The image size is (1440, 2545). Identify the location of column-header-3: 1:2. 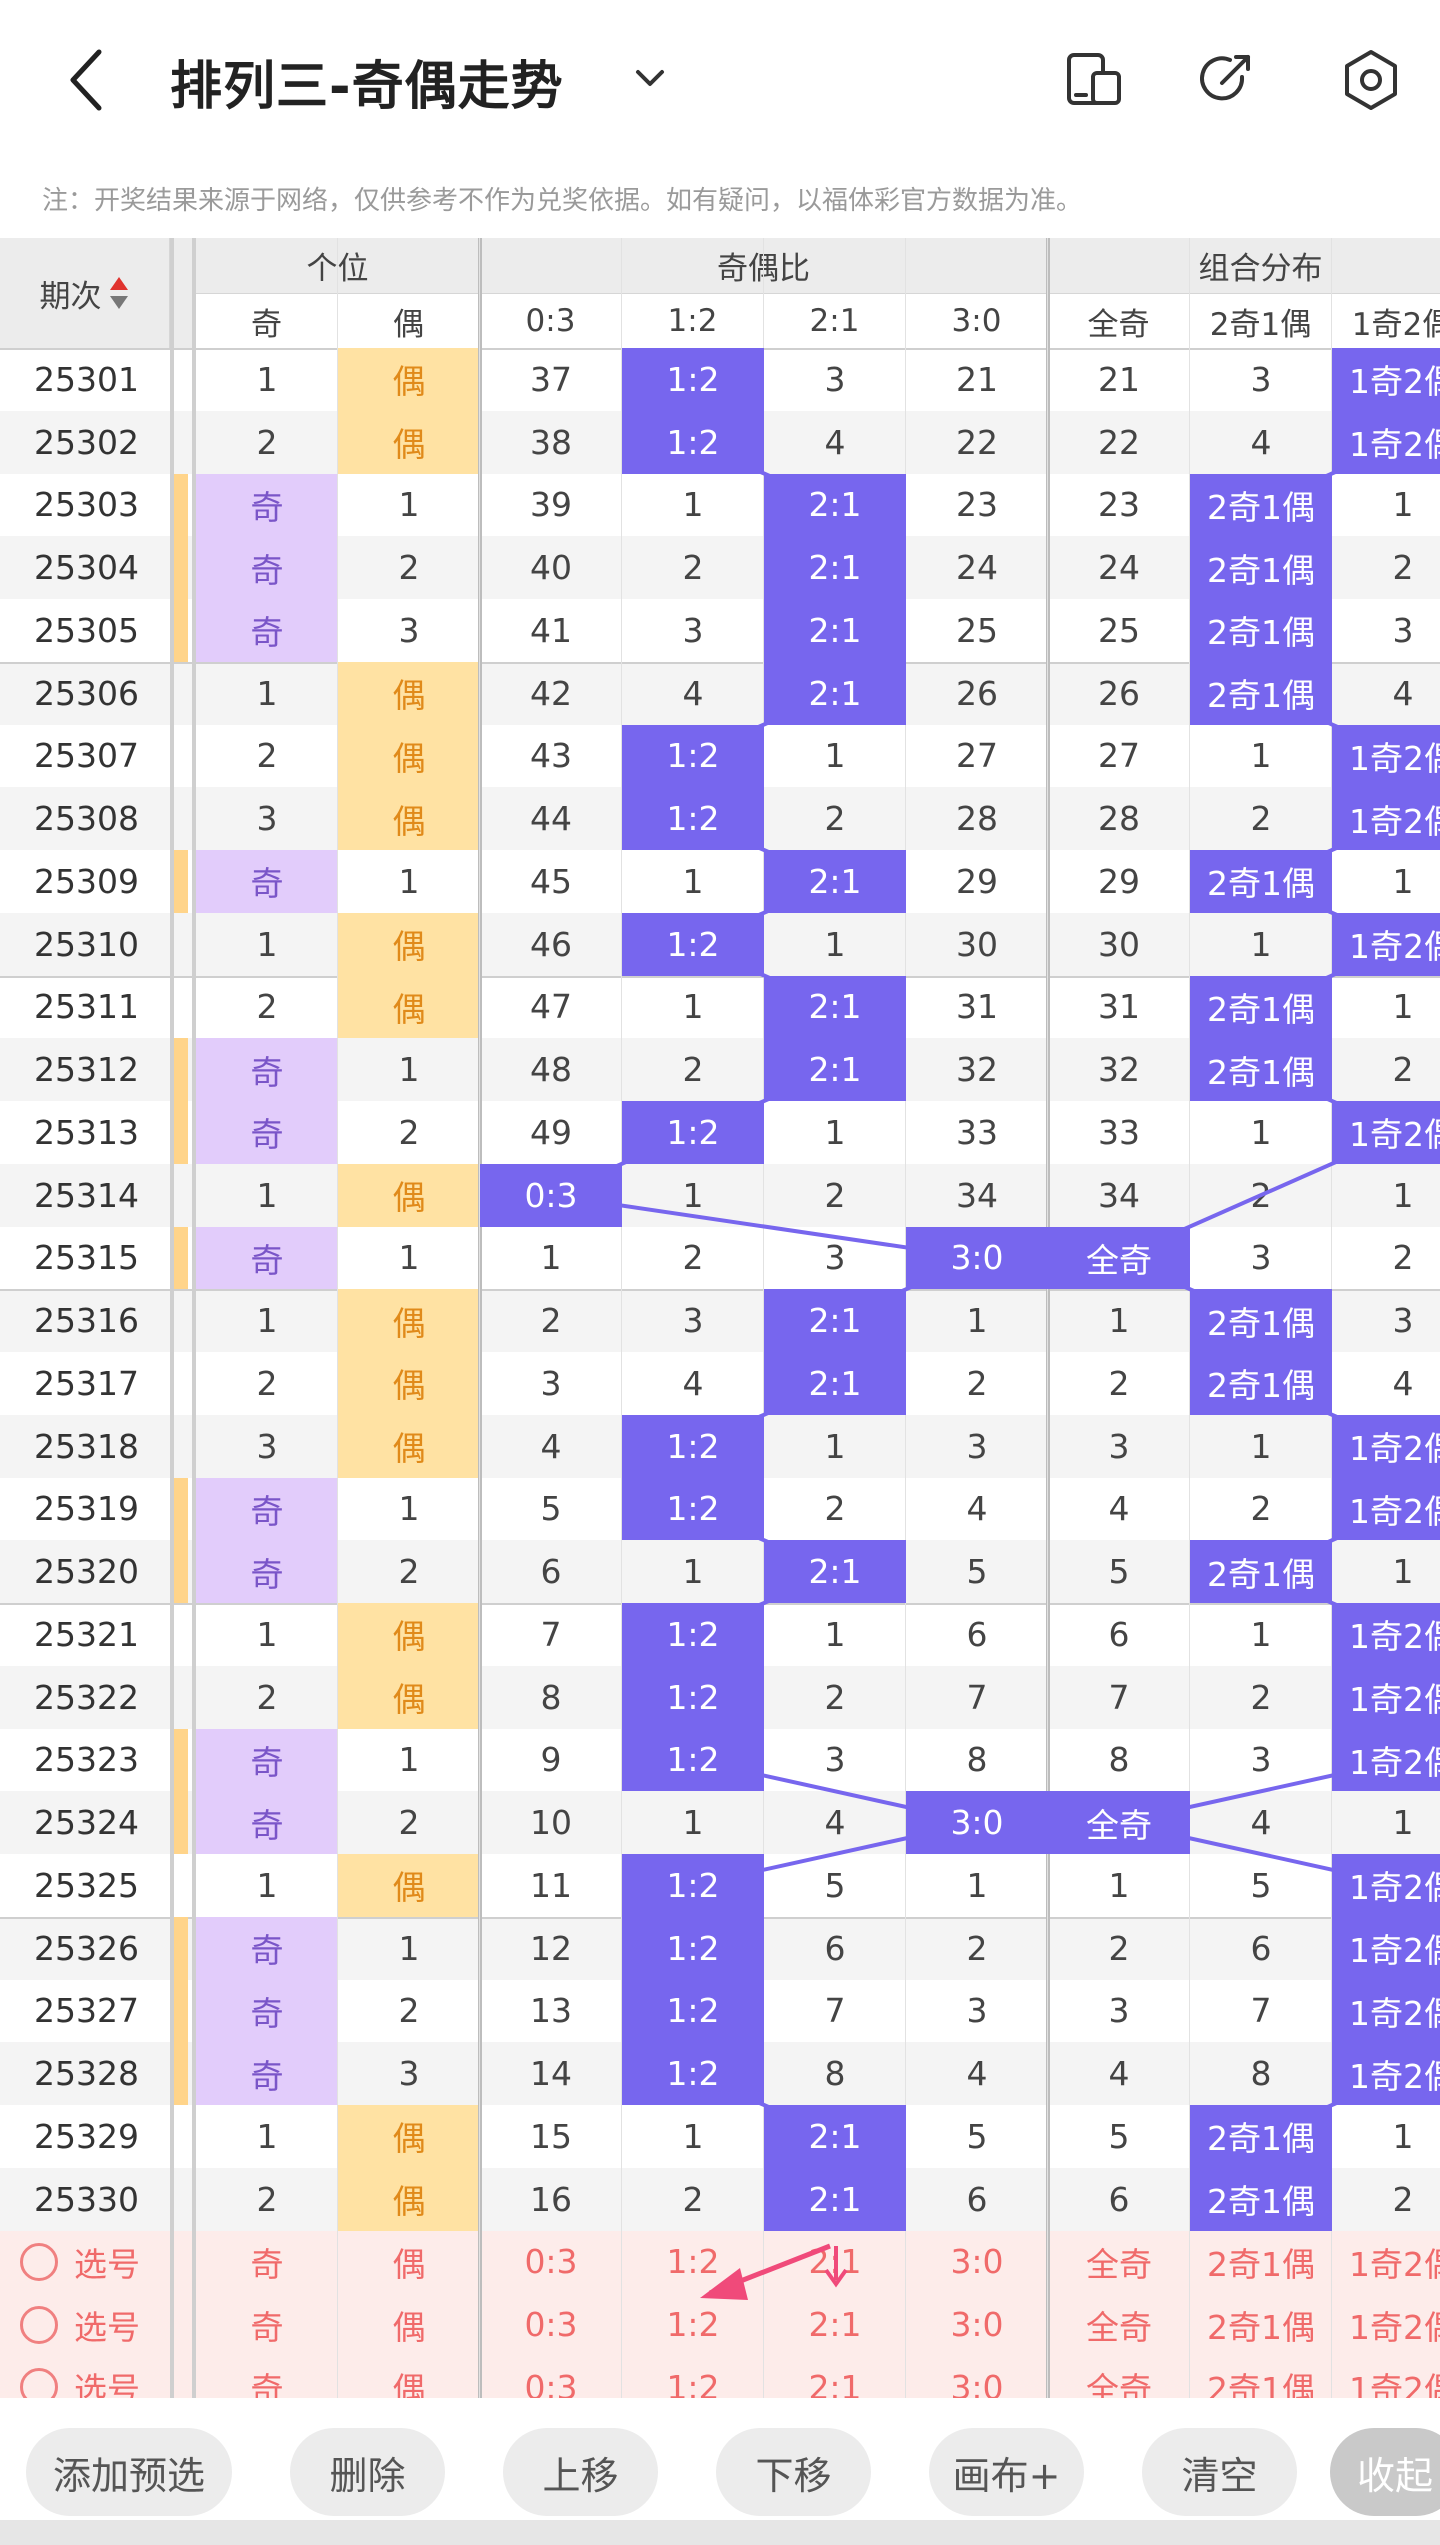
(693, 321).